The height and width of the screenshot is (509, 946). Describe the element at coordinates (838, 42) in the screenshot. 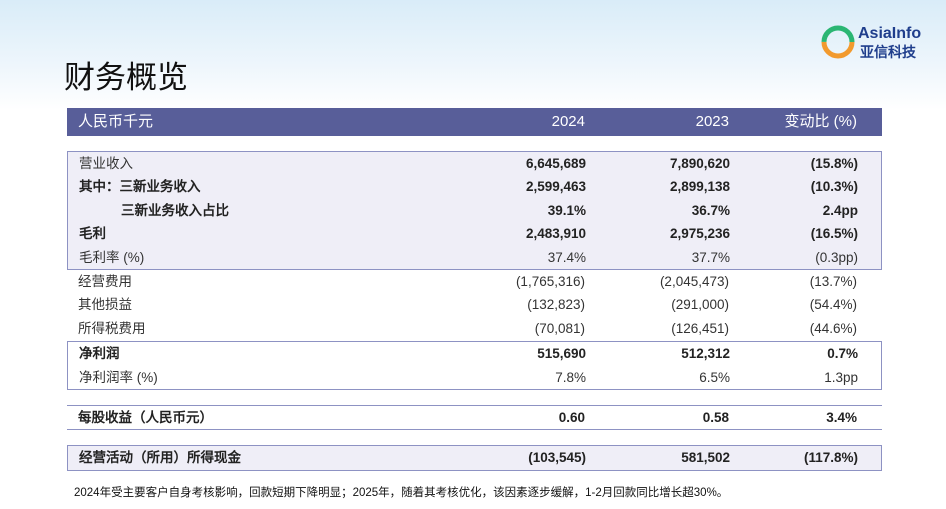

I see `logo-ring` at that location.